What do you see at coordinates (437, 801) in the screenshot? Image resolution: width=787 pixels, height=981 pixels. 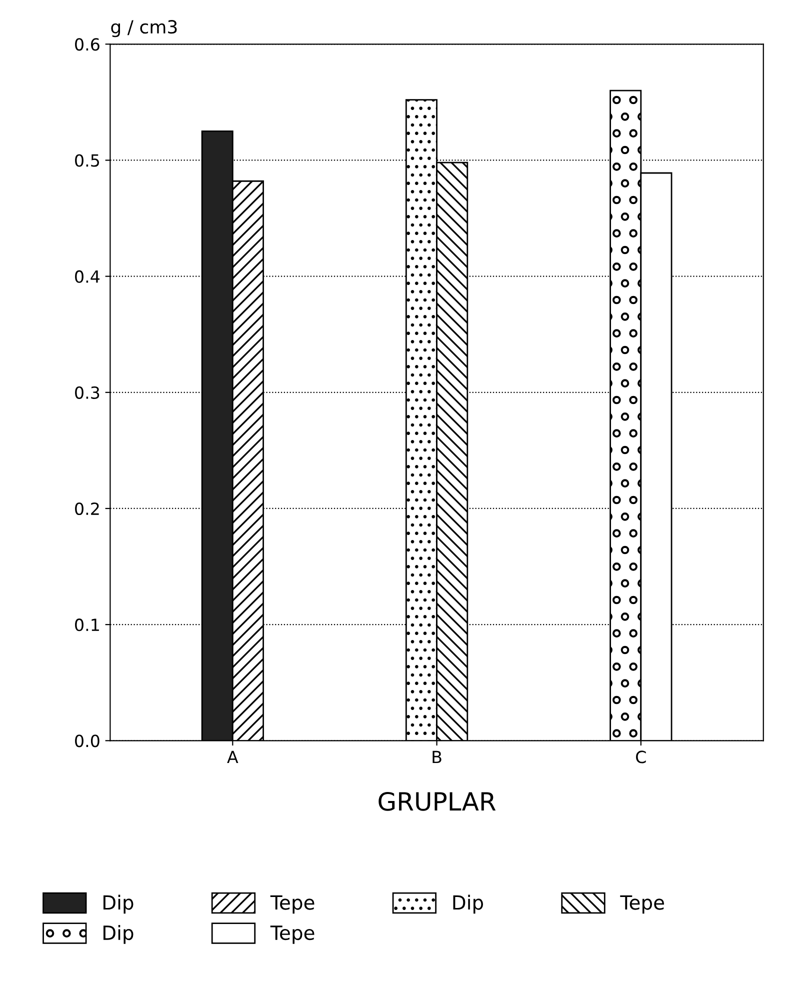 I see `x-axis-title: GRUPLAR` at bounding box center [437, 801].